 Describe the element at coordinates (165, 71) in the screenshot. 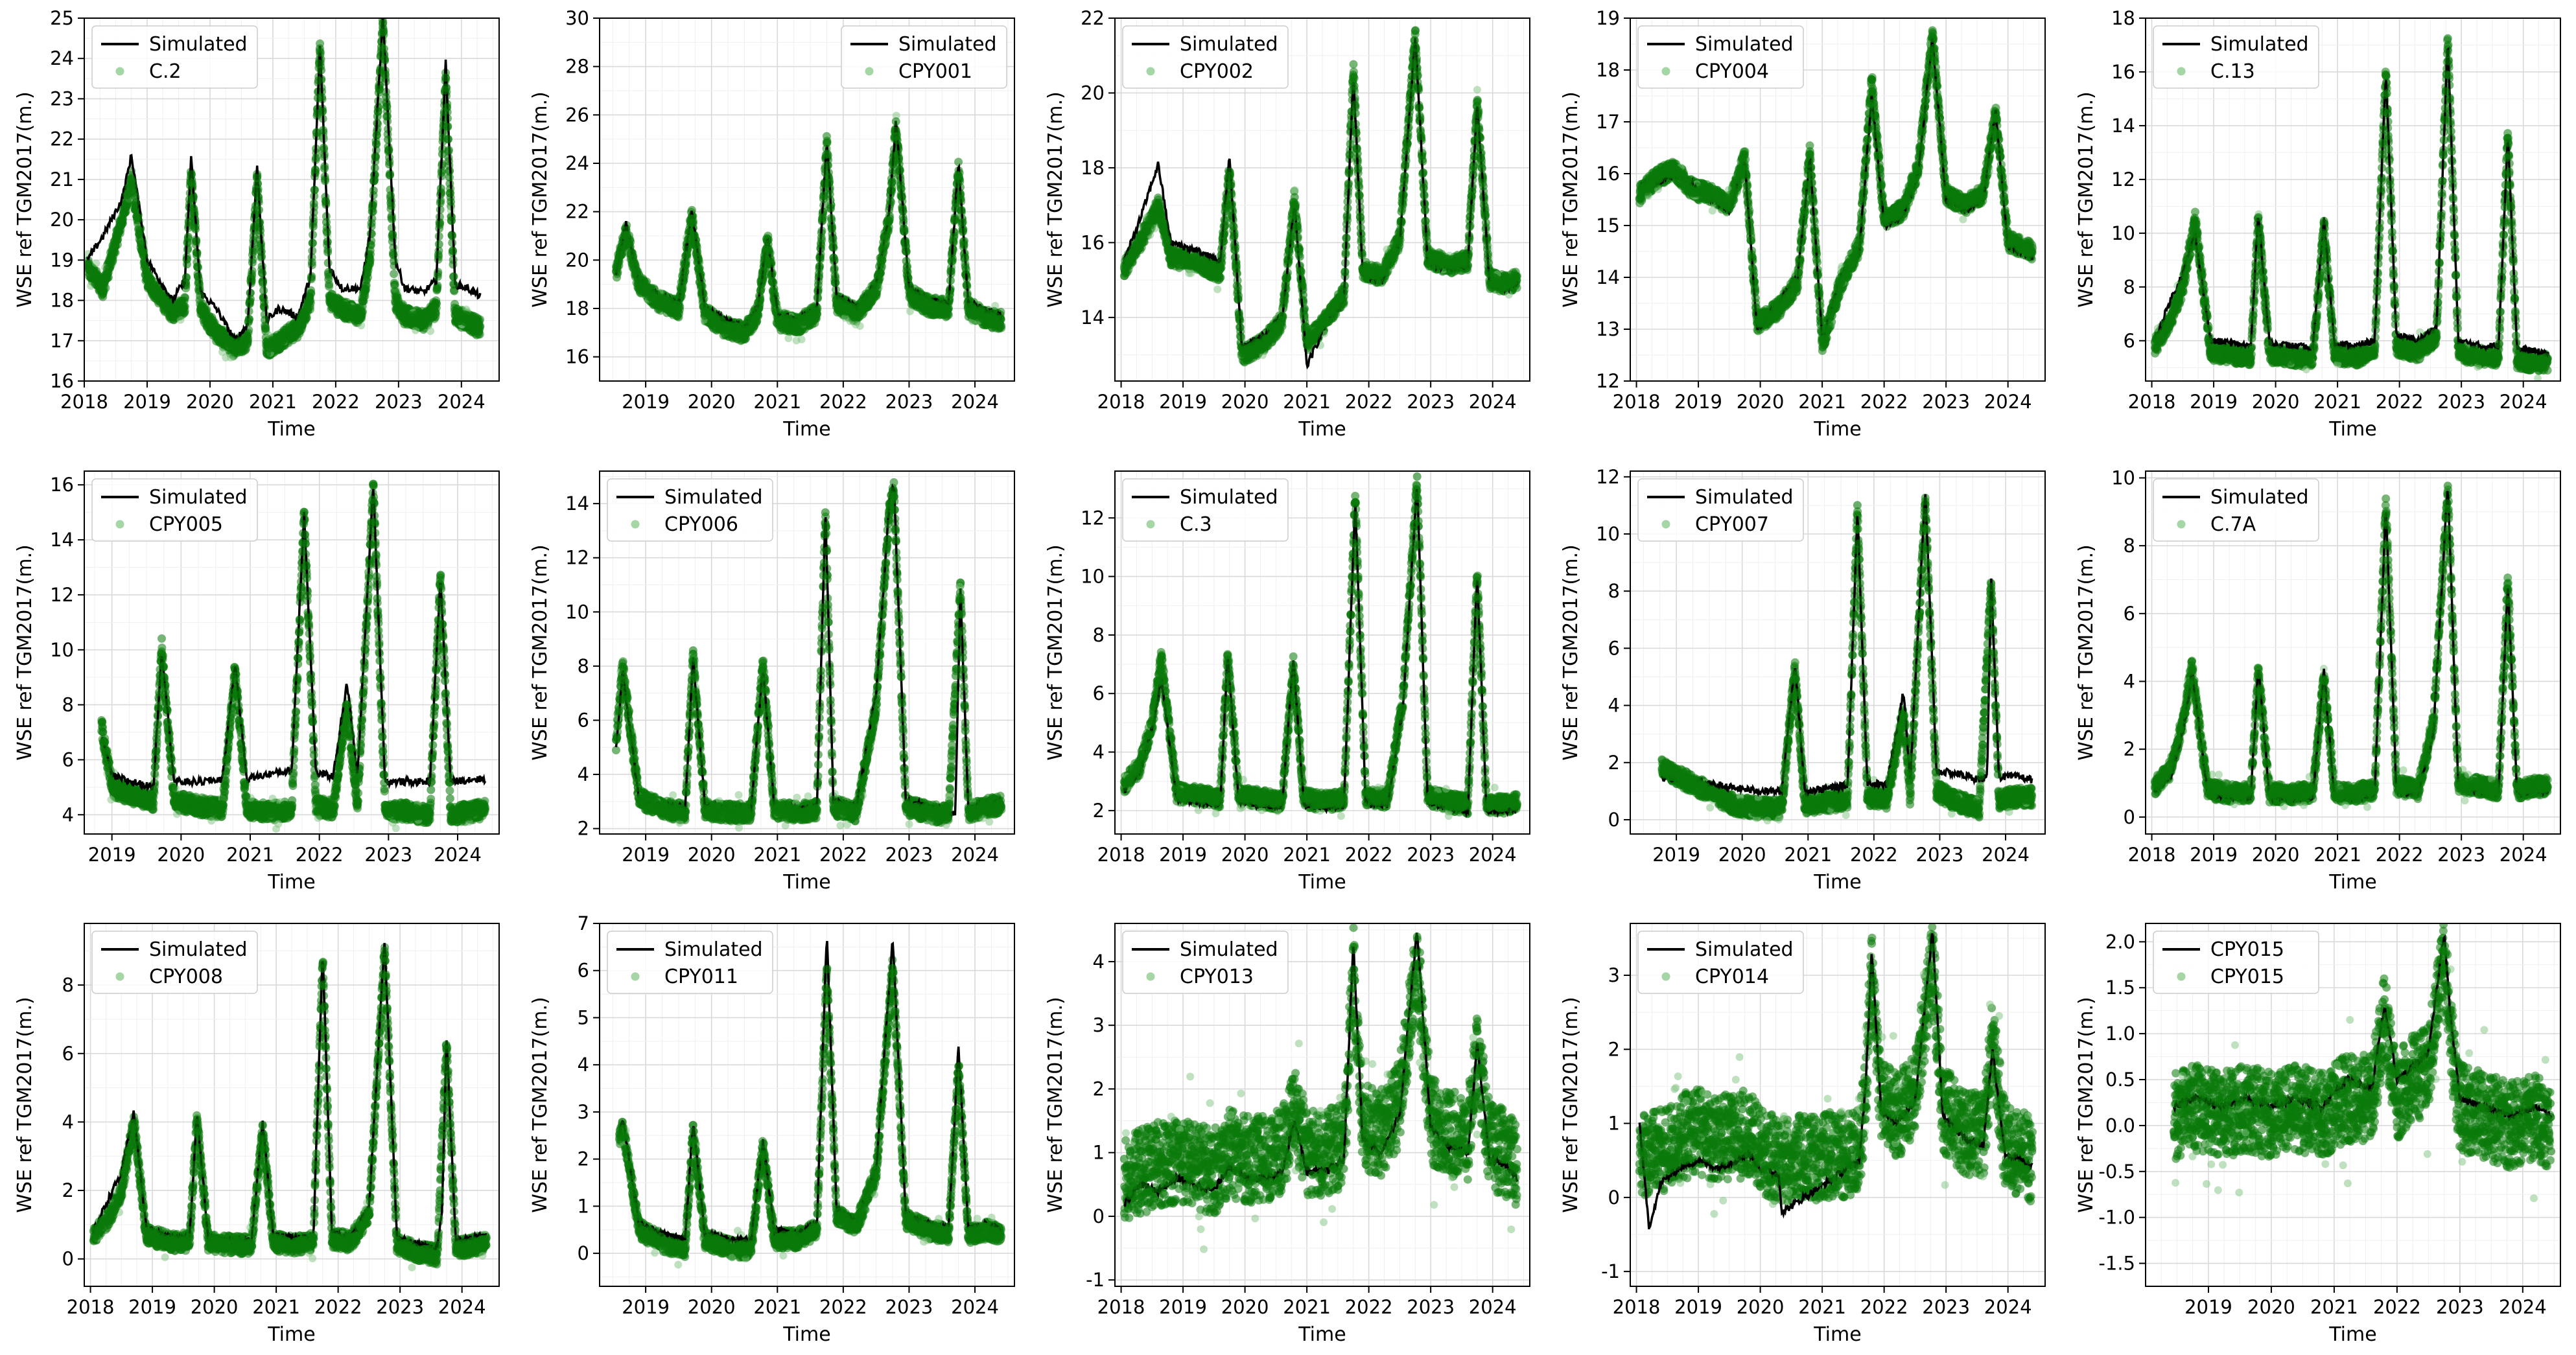

I see `legend-observed-label: C.2` at that location.